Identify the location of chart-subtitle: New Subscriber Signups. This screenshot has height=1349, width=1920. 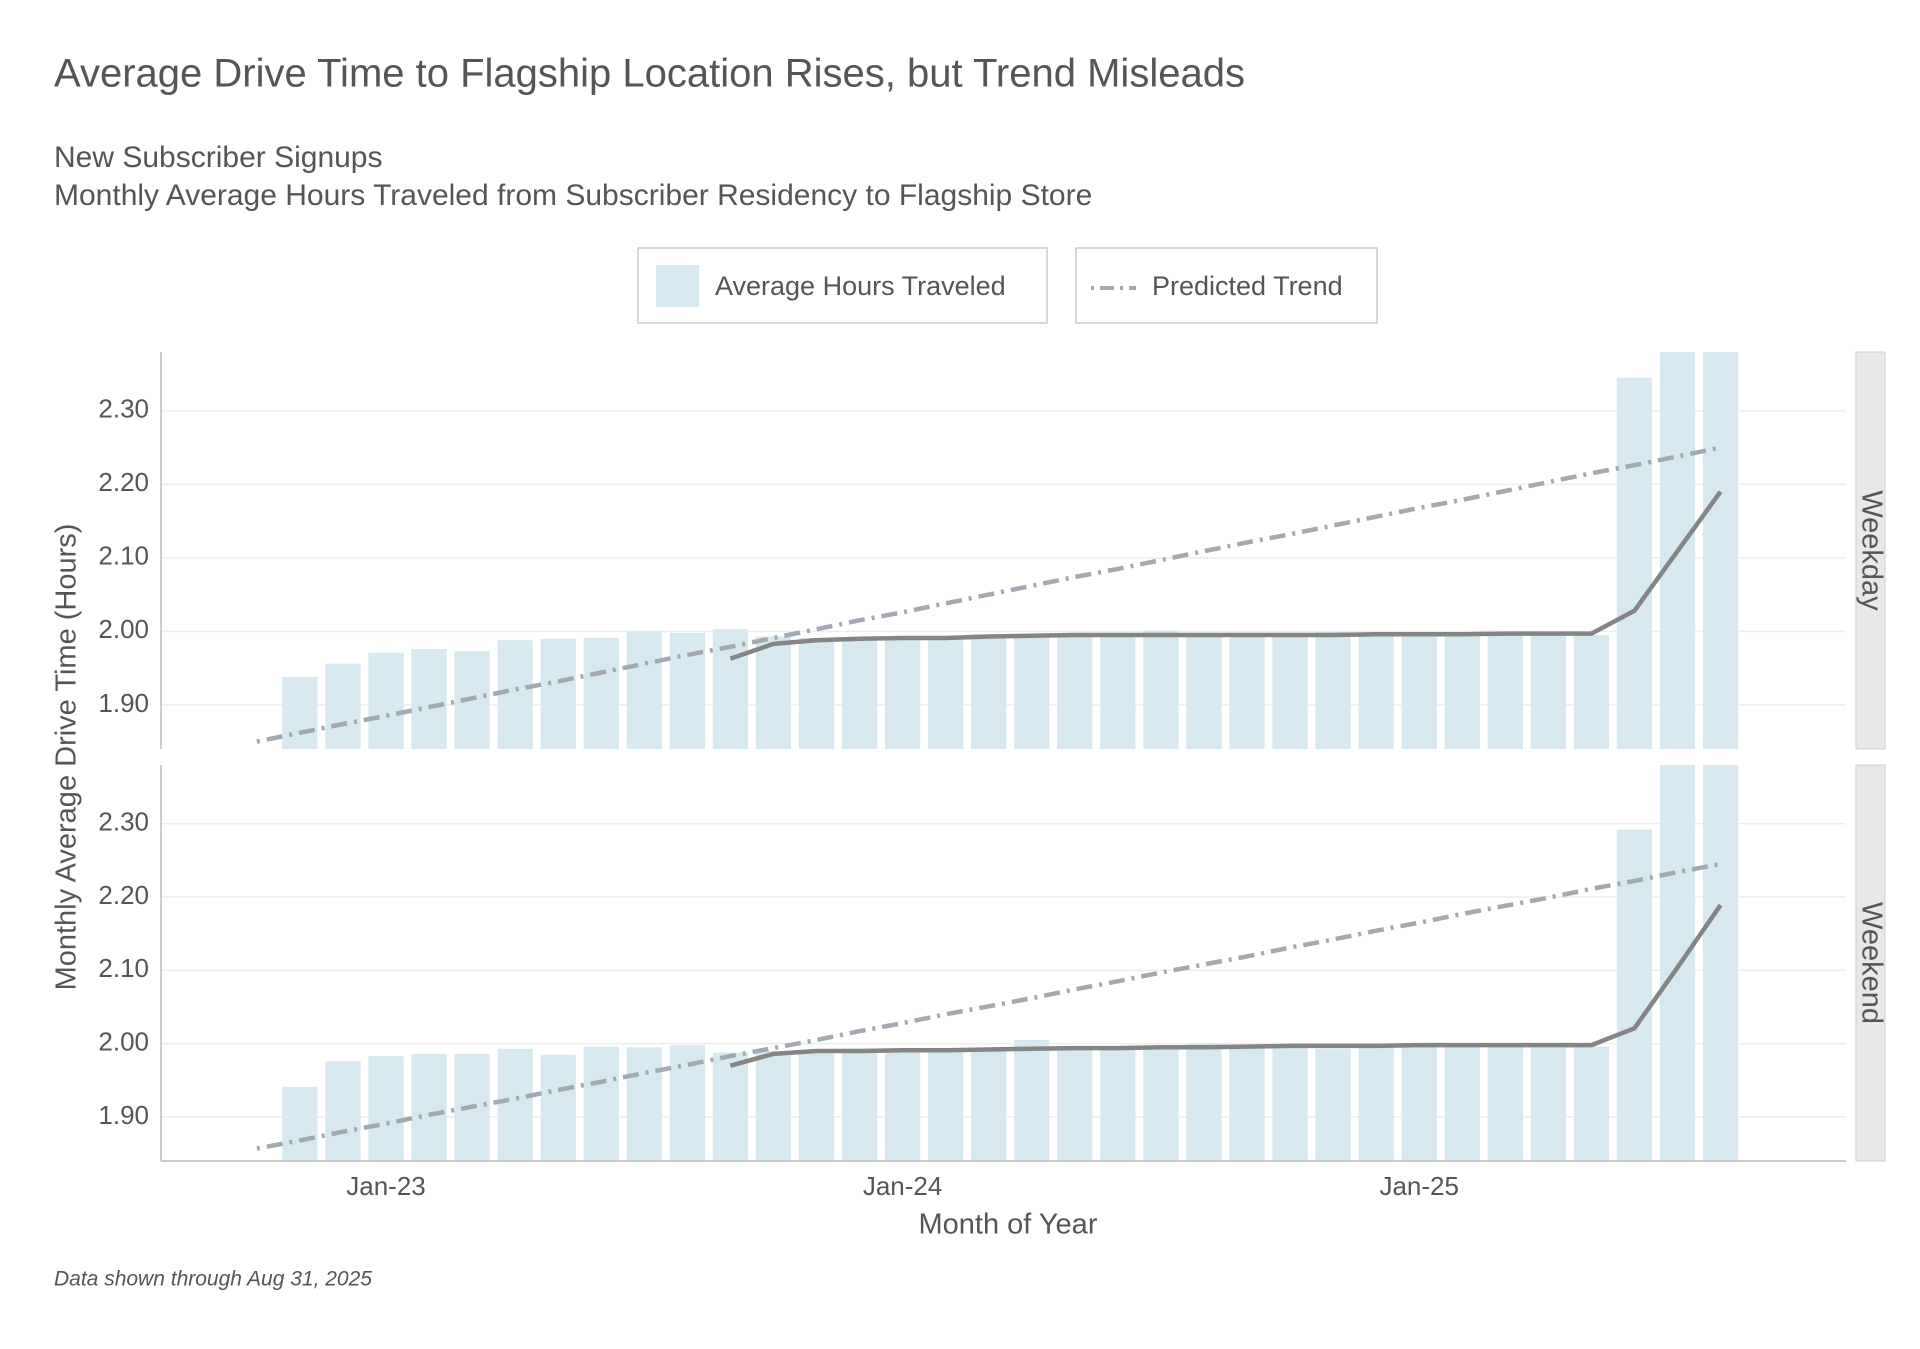
(218, 157).